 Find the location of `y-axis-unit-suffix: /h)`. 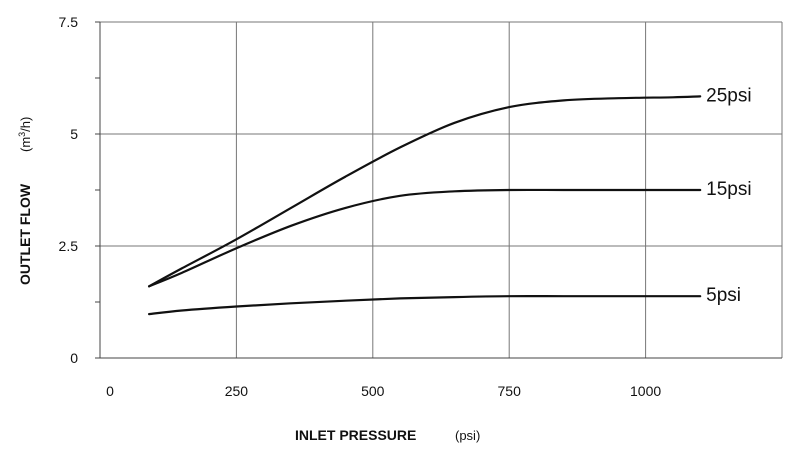

y-axis-unit-suffix: /h) is located at coordinates (25, 124).